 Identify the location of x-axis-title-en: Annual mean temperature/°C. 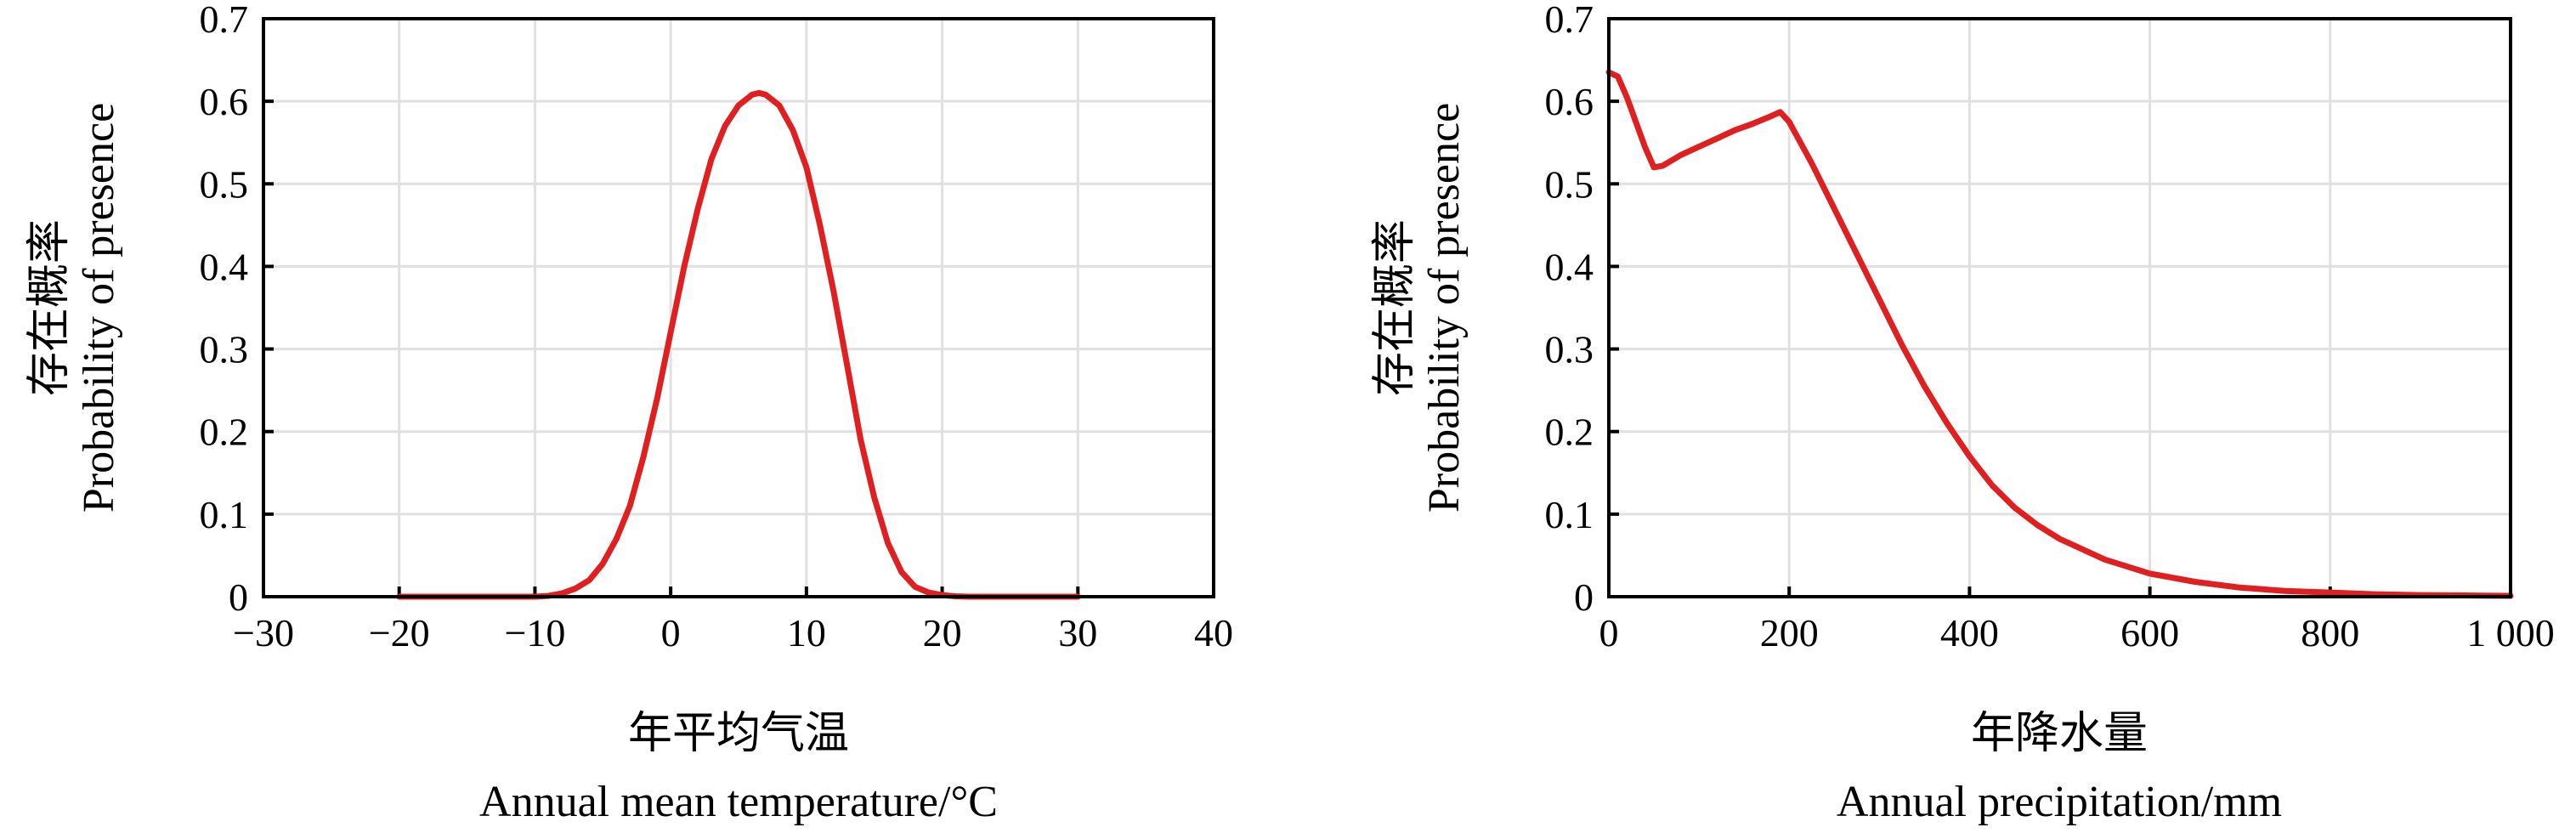
(738, 802).